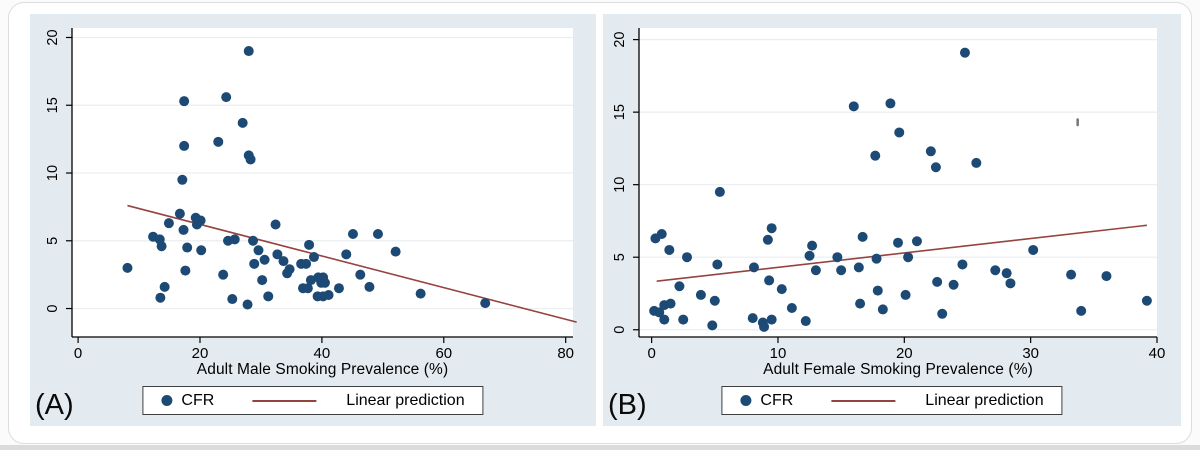  I want to click on y-tick-label: 5, so click(53, 241).